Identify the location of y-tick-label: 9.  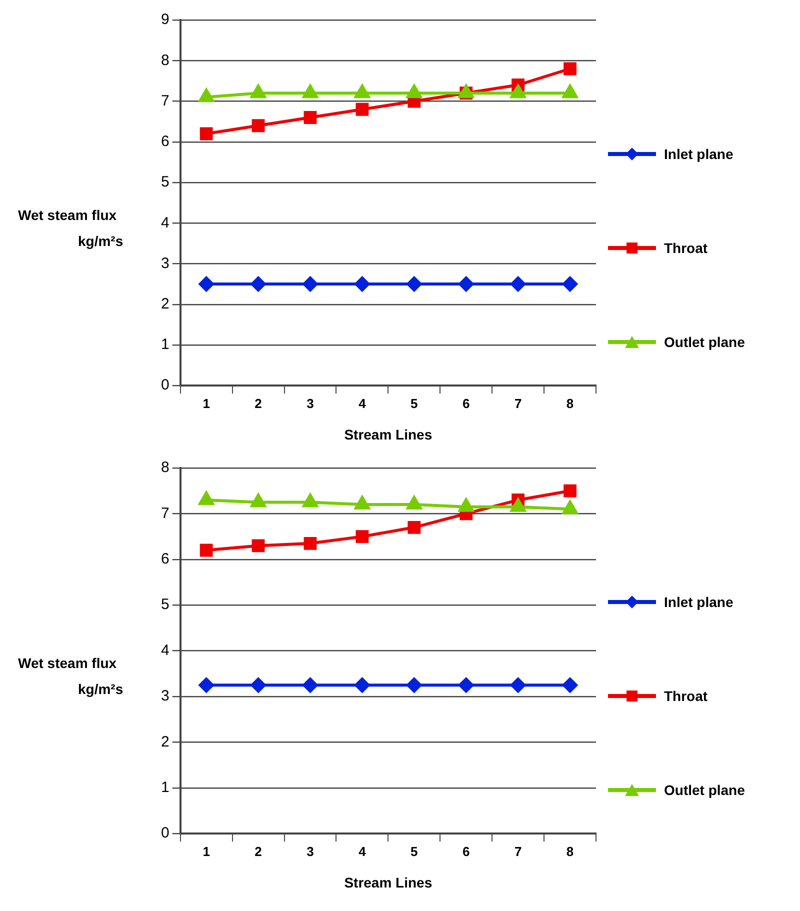
(165, 19).